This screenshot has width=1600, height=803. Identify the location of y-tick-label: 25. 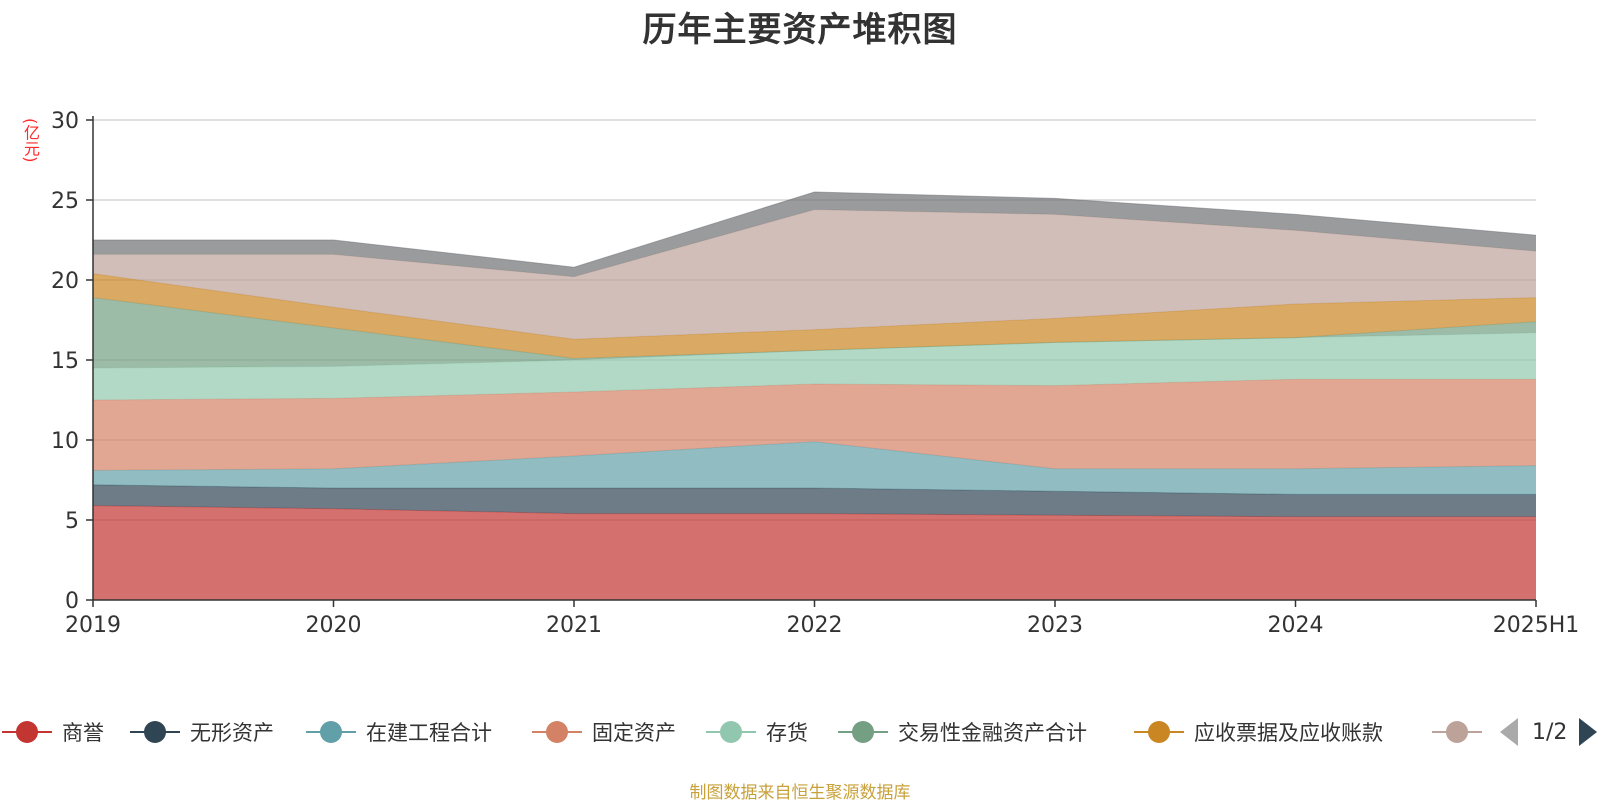
(65, 201).